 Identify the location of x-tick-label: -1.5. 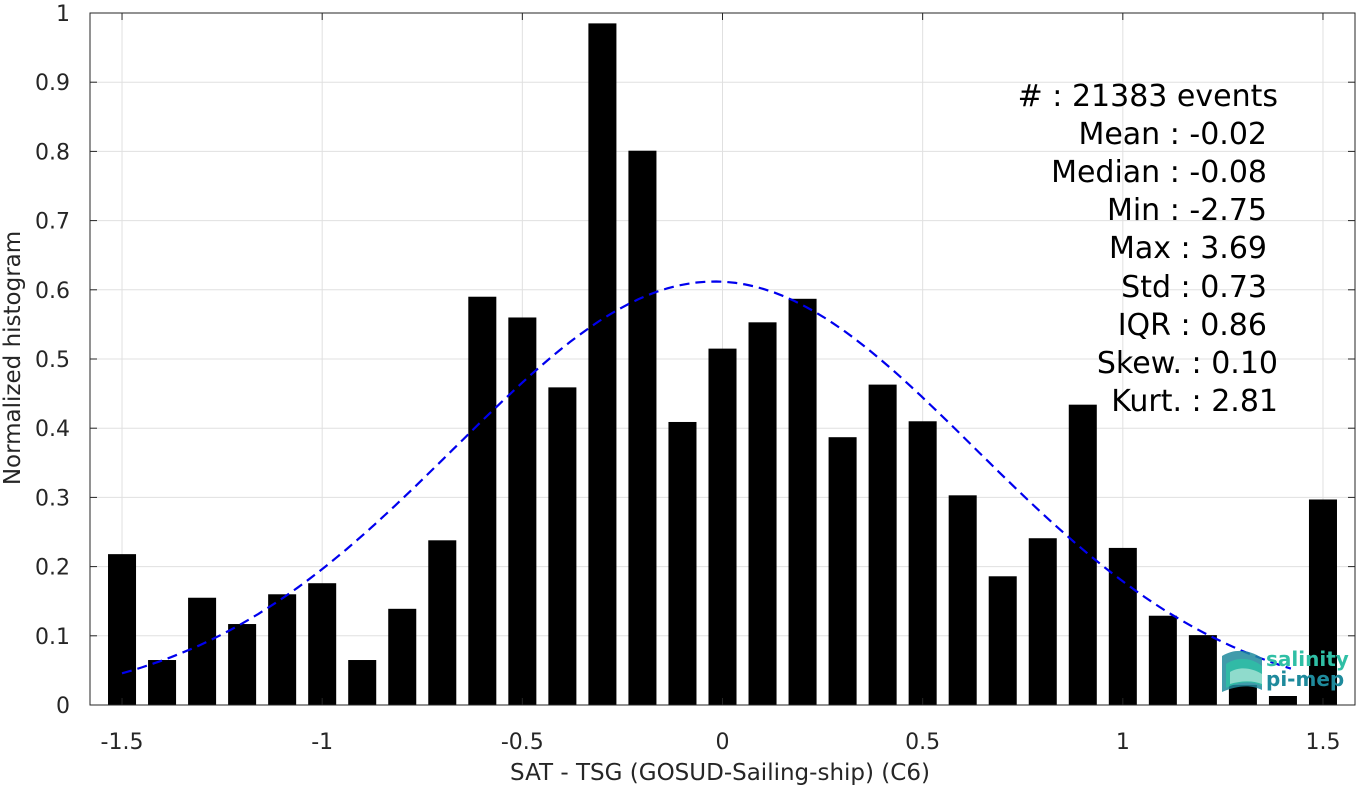
(122, 742).